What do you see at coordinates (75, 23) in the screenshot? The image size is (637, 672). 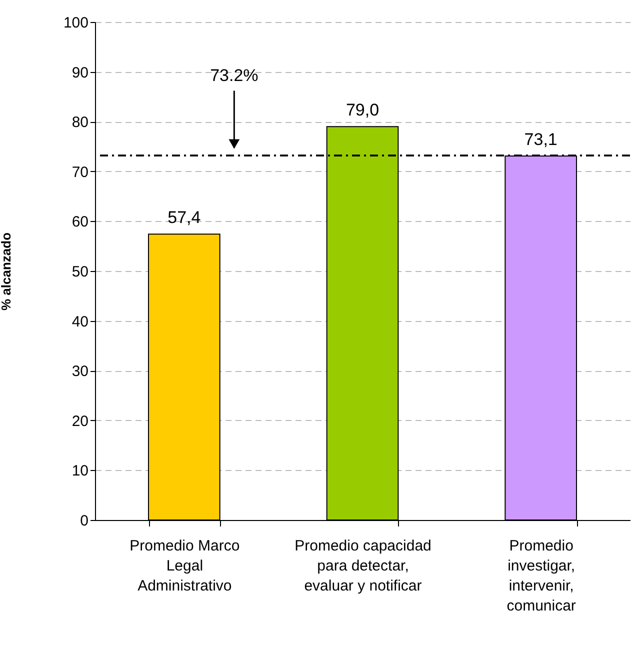 I see `y-tick-label: 100` at bounding box center [75, 23].